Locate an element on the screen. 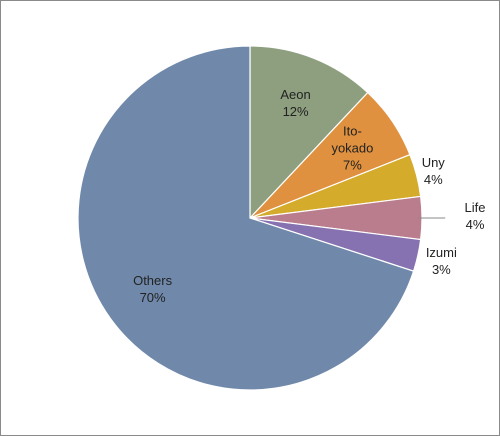 This screenshot has height=436, width=500. slice-label: Uny 4% is located at coordinates (433, 171).